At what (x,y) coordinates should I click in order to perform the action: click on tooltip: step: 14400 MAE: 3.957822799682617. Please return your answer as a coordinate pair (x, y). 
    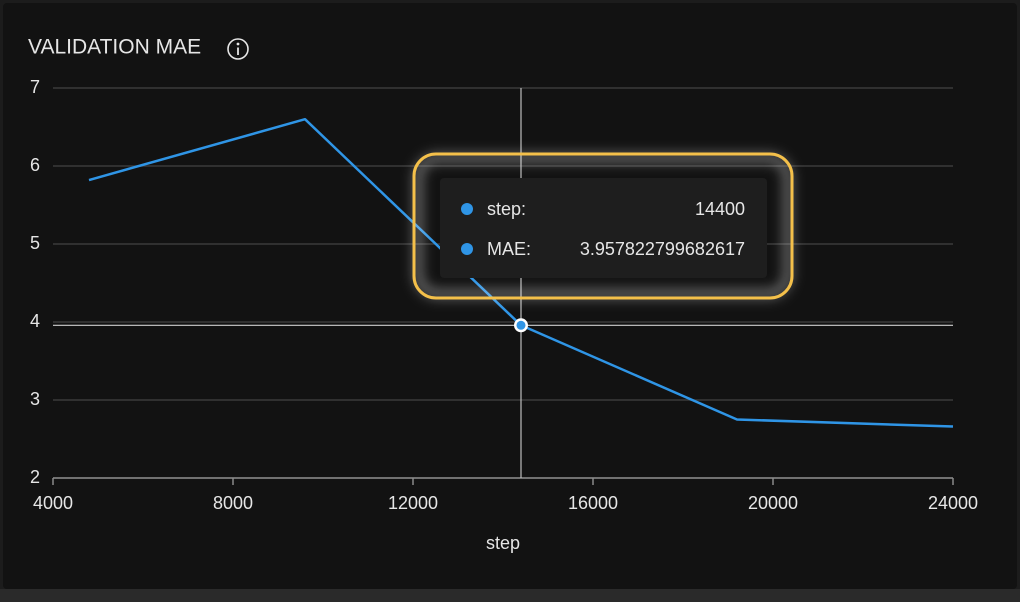
    Looking at the image, I should click on (603, 226).